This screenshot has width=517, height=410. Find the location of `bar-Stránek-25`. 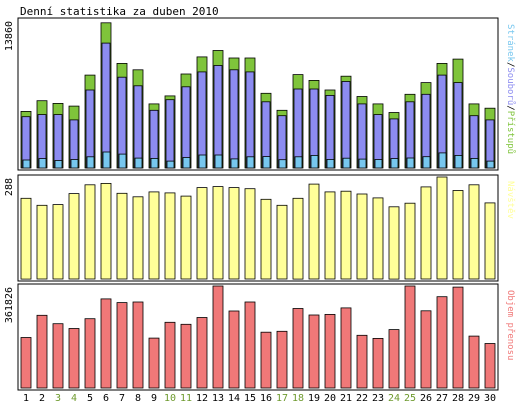

bar-Stránek-25 is located at coordinates (410, 163).